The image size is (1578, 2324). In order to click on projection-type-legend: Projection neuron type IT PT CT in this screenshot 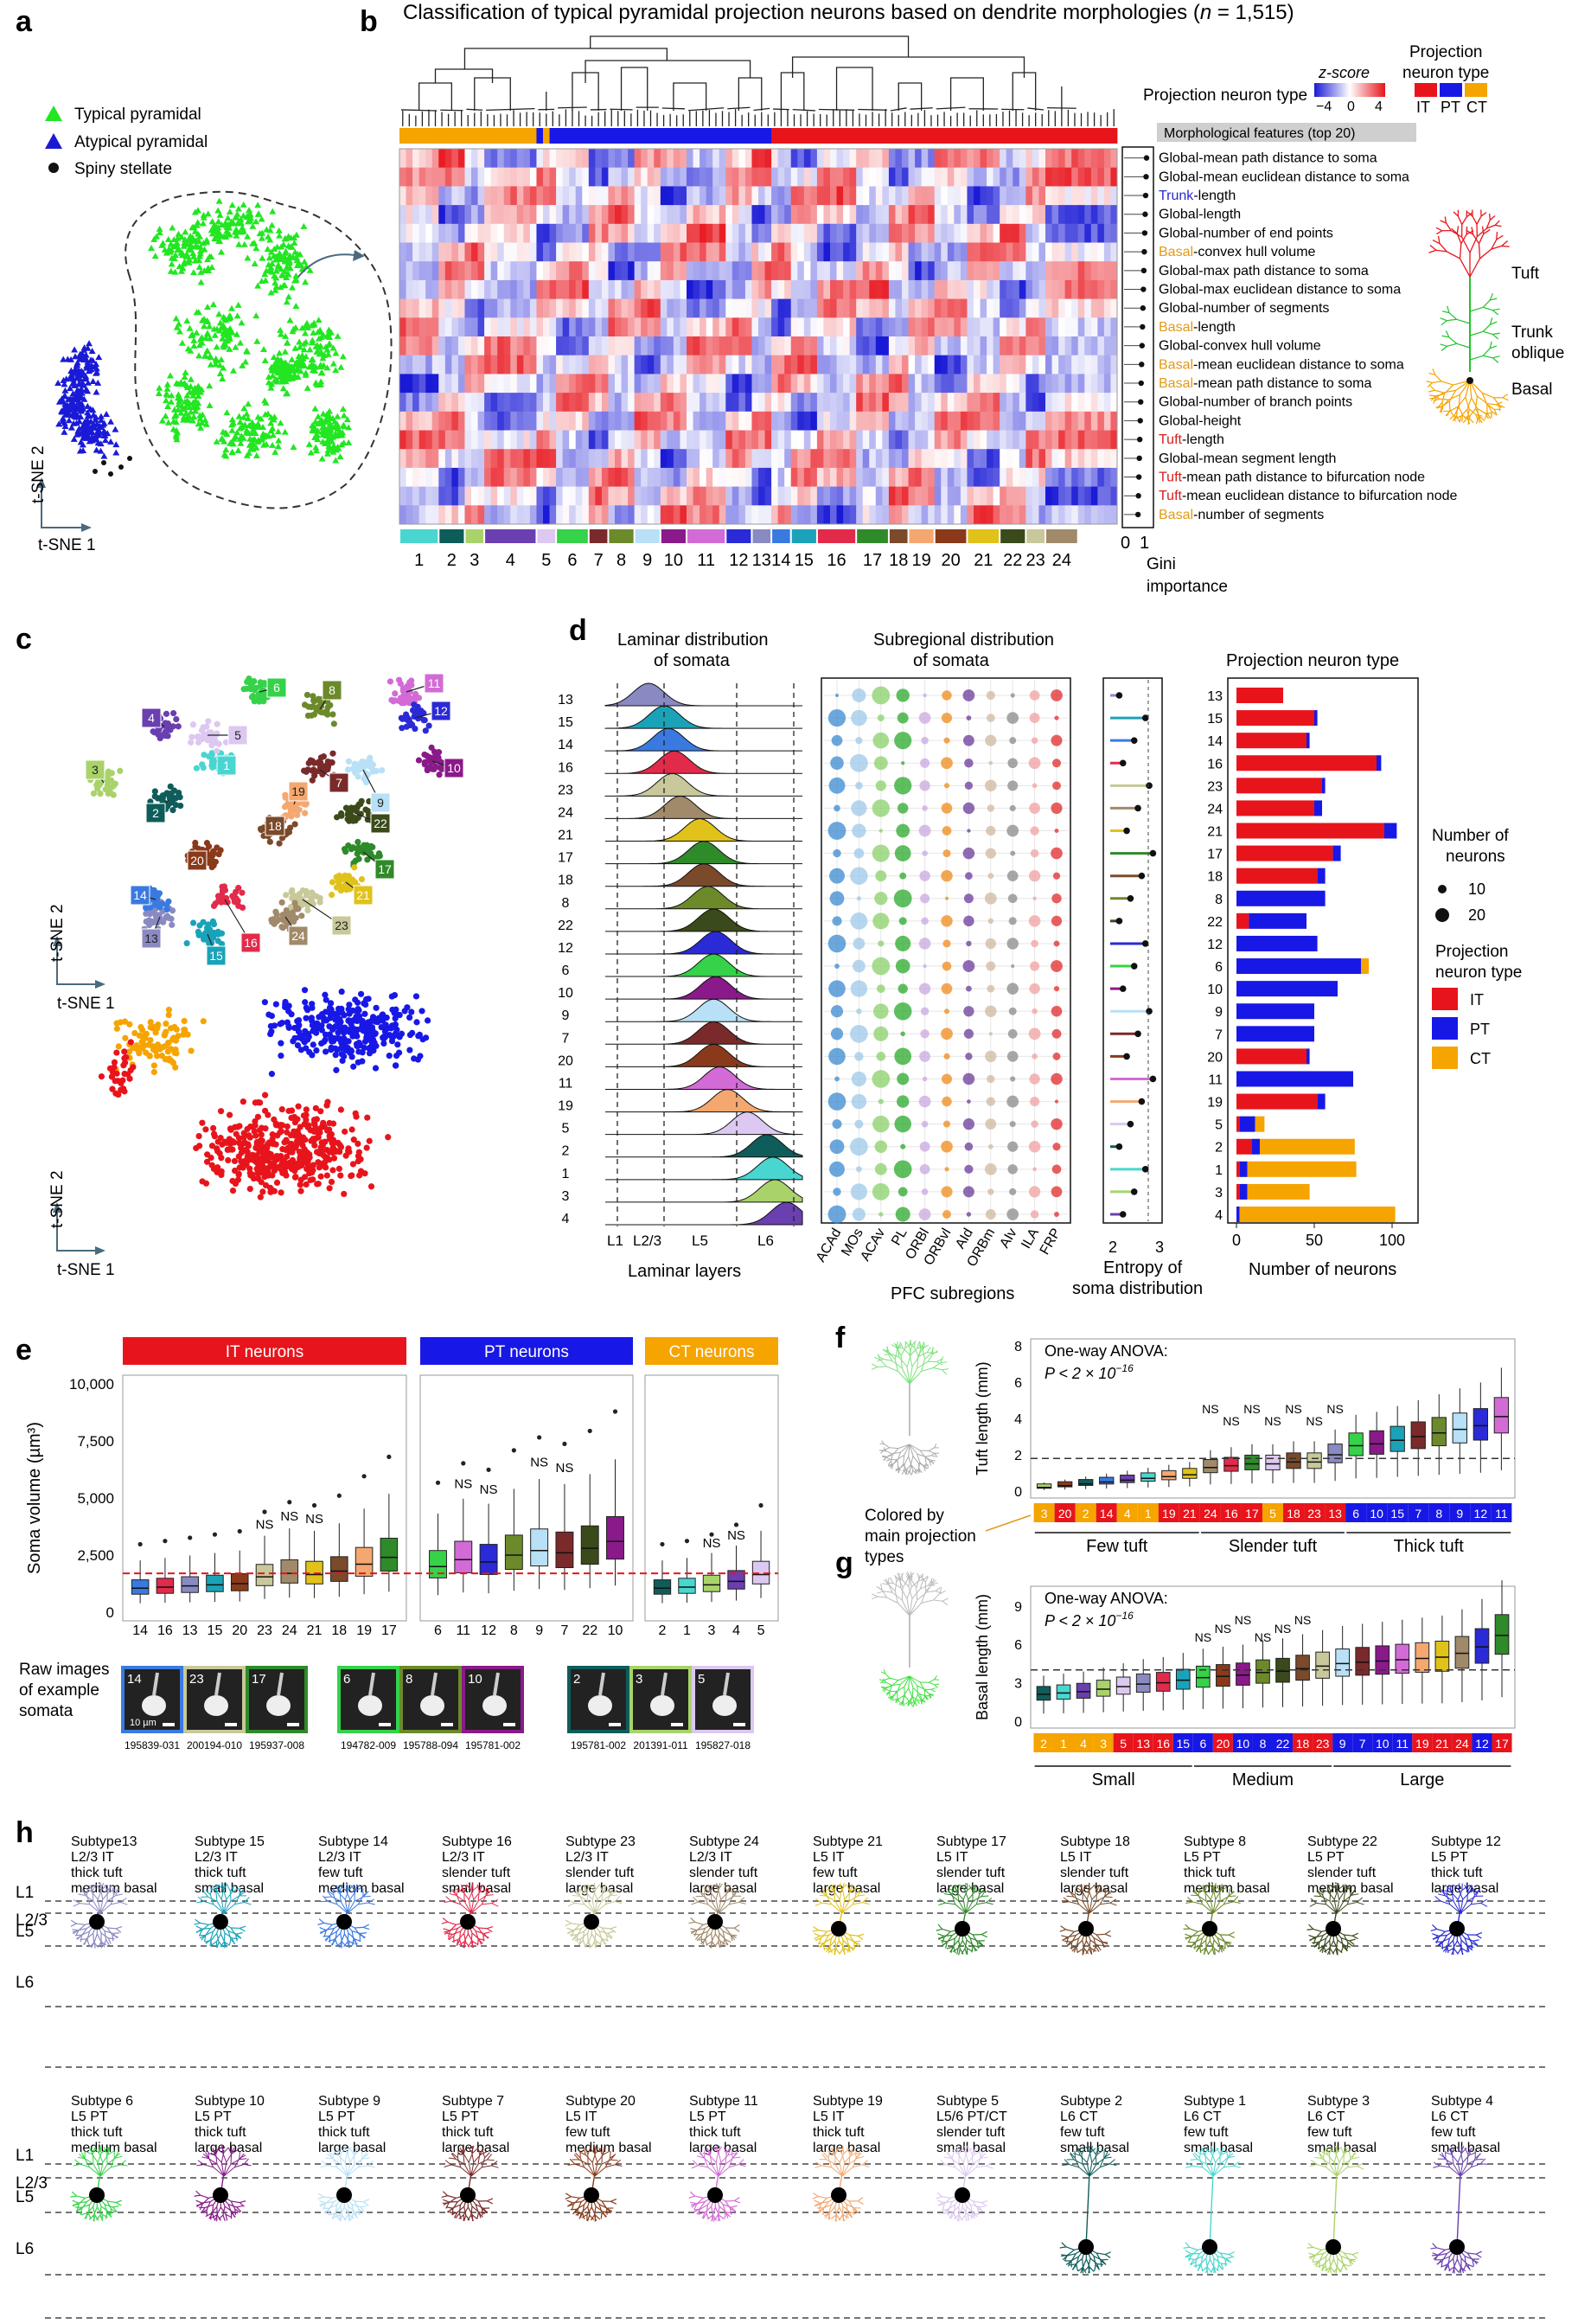, I will do `click(1445, 79)`.